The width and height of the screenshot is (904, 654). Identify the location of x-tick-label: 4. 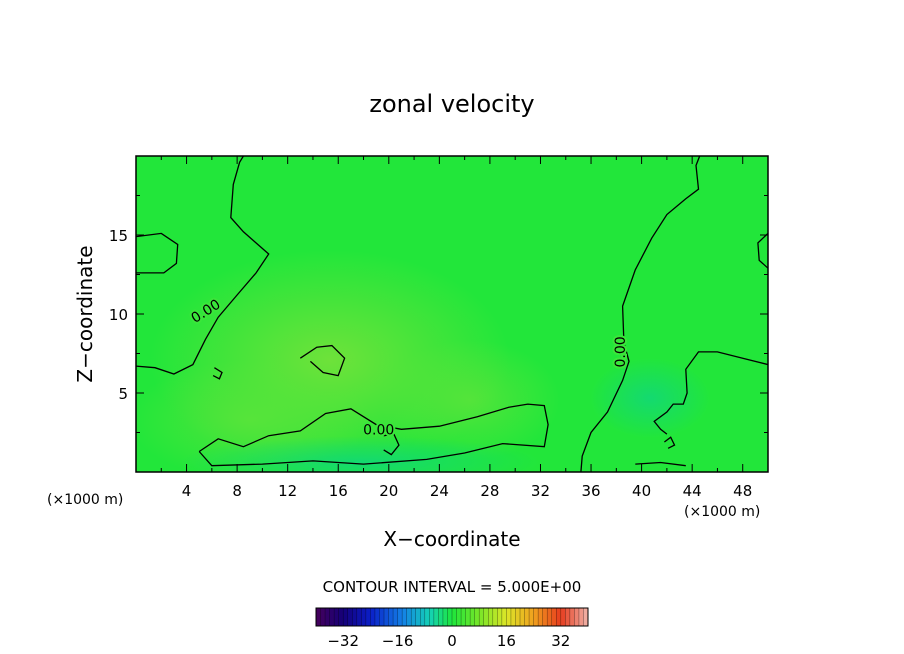
(187, 491).